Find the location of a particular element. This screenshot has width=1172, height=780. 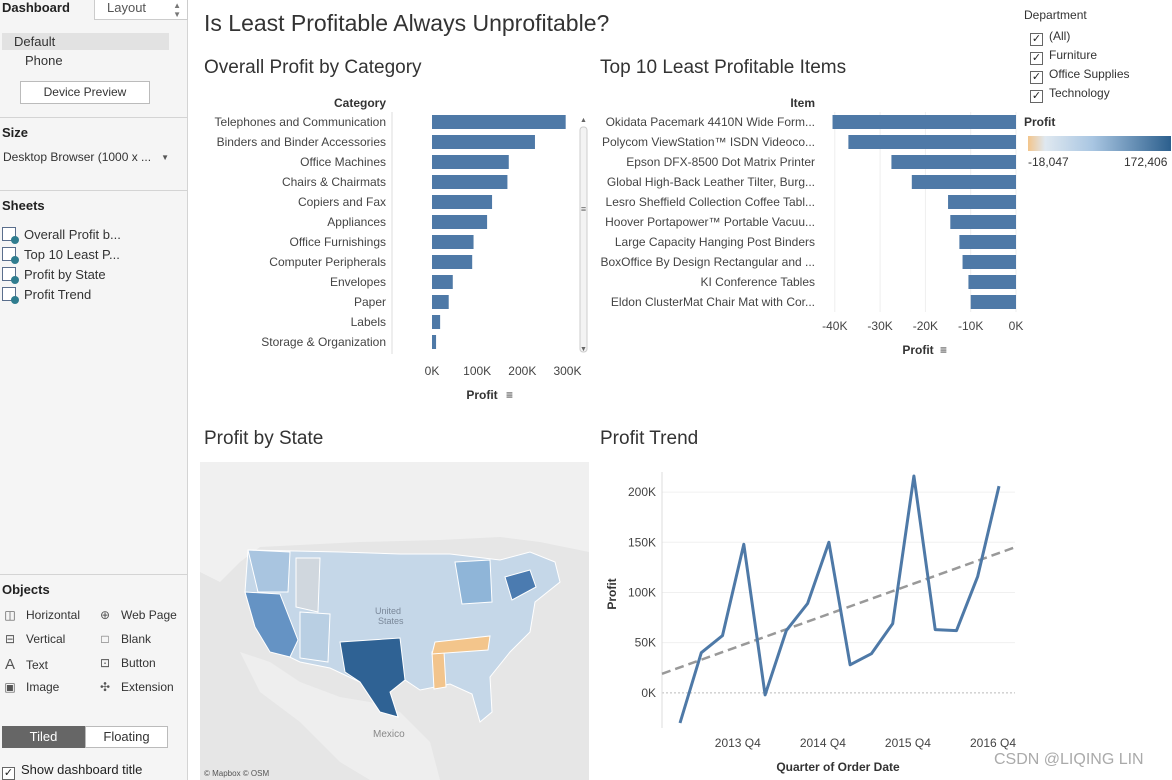

trend-y-tick: 0K is located at coordinates (648, 693).